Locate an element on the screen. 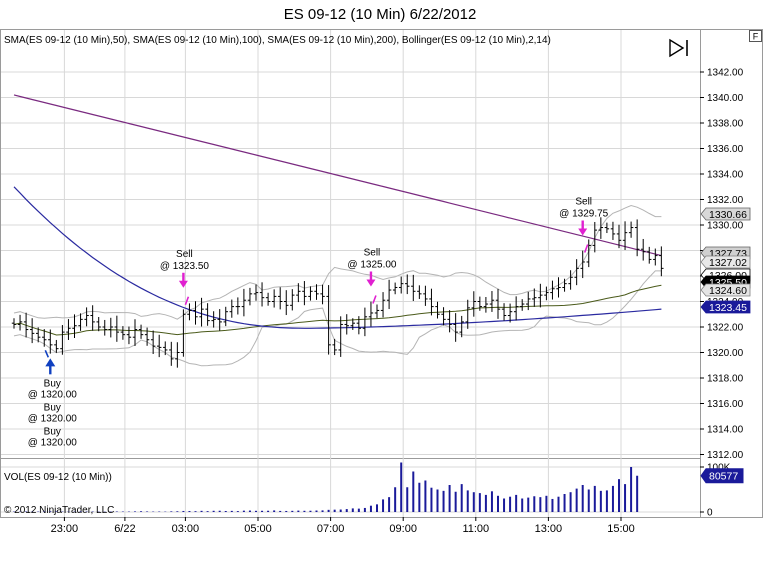 The height and width of the screenshot is (562, 764). price-tick-label: 1336.00 is located at coordinates (725, 149).